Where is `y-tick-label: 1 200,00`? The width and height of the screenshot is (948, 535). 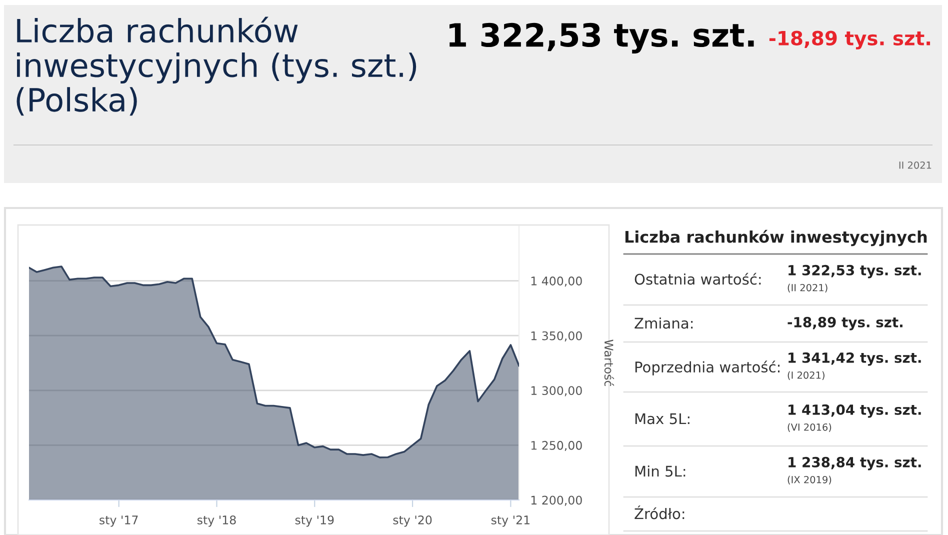
y-tick-label: 1 200,00 is located at coordinates (556, 501).